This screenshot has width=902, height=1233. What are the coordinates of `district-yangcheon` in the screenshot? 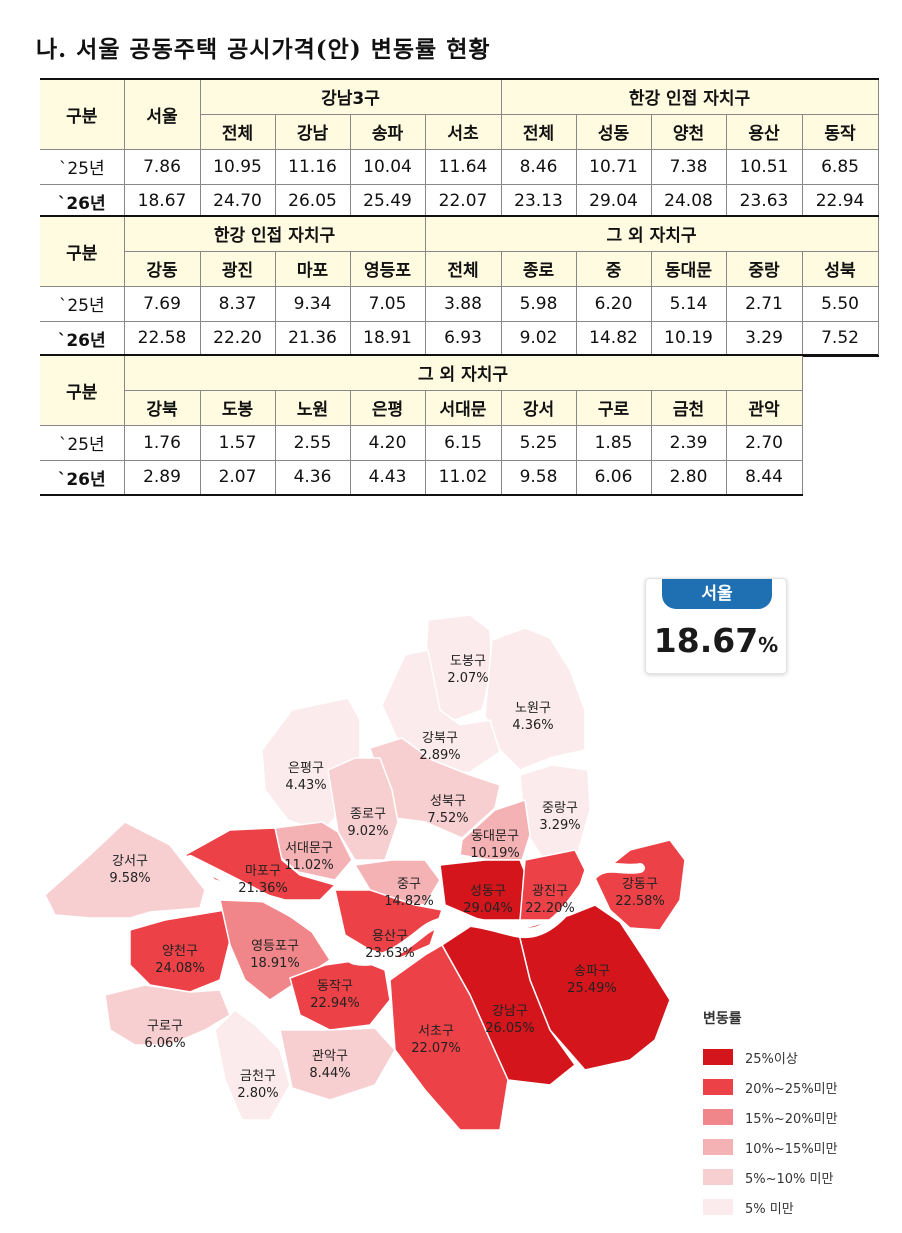 It's located at (180, 951).